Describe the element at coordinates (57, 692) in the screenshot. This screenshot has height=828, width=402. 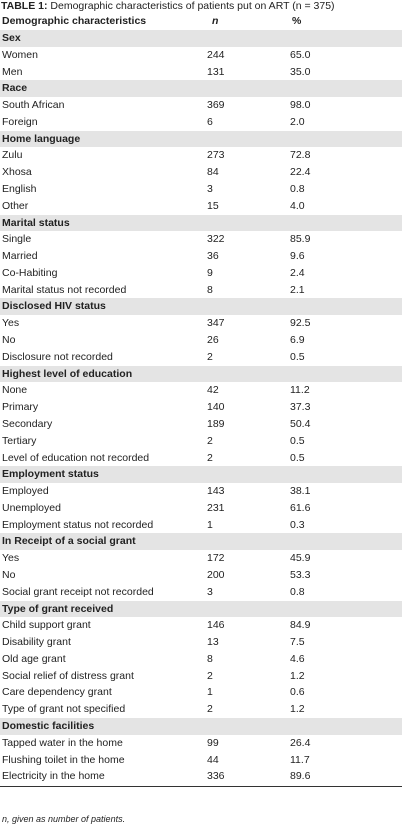
I see `row-label: Care dependency grant` at that location.